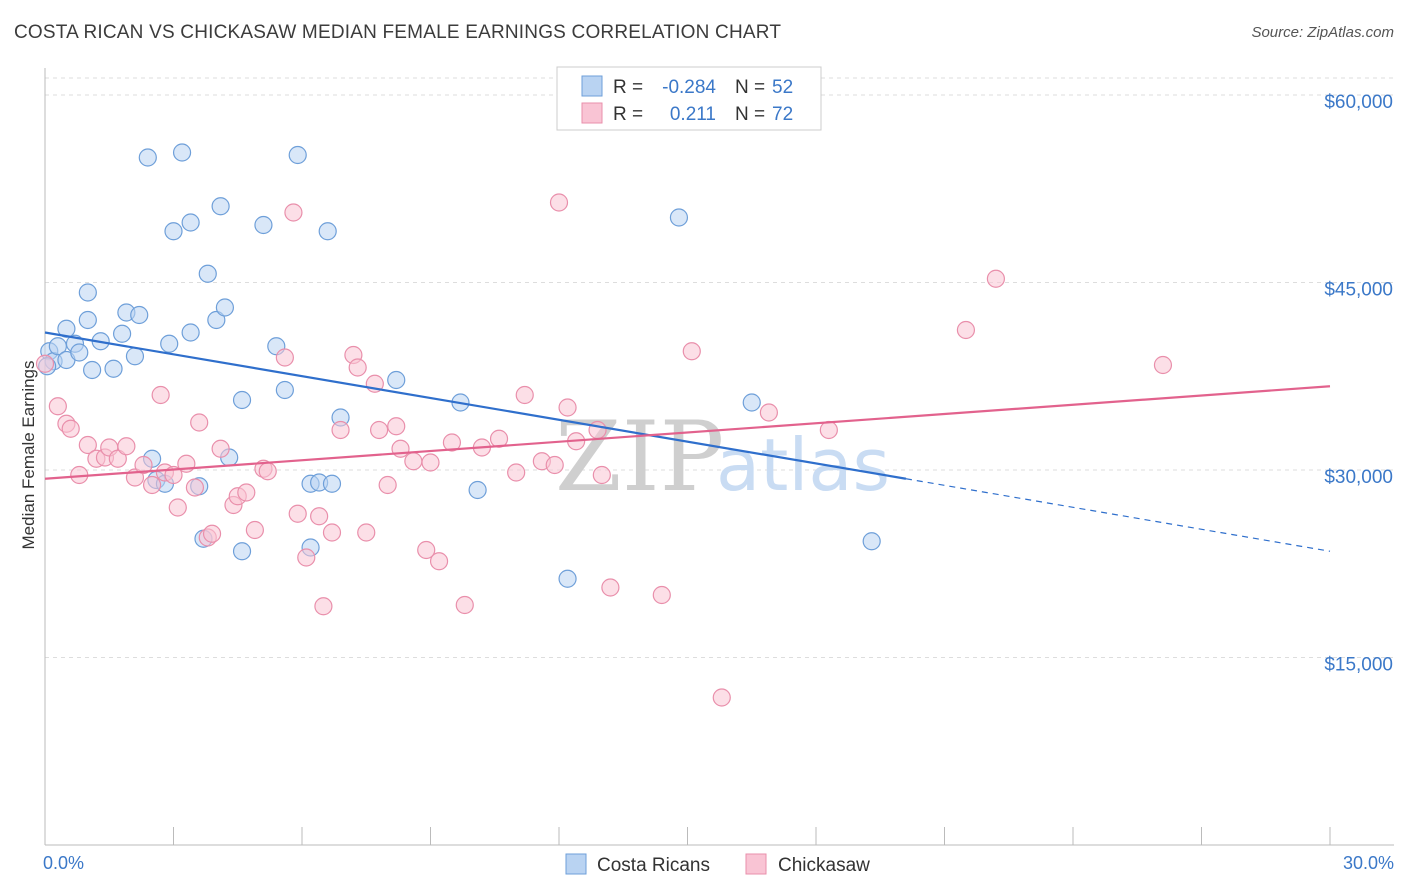  What do you see at coordinates (1322, 32) in the screenshot?
I see `source-label: Source: ZipAtlas.com` at bounding box center [1322, 32].